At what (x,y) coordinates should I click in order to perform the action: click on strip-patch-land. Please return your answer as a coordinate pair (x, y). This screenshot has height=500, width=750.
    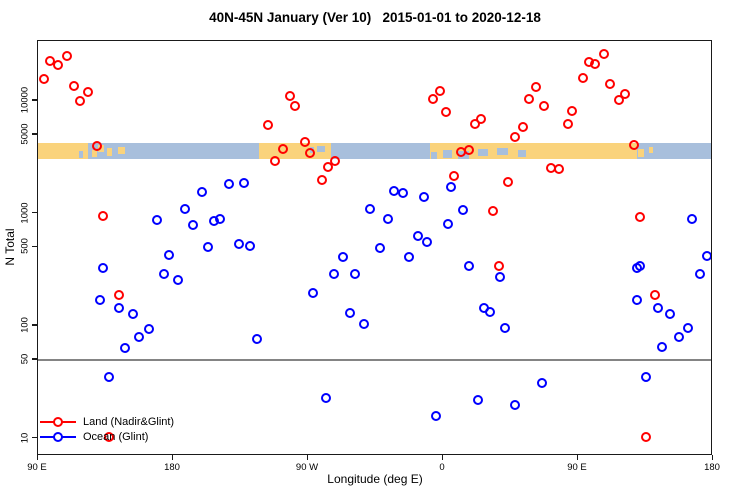
    Looking at the image, I should click on (94, 154).